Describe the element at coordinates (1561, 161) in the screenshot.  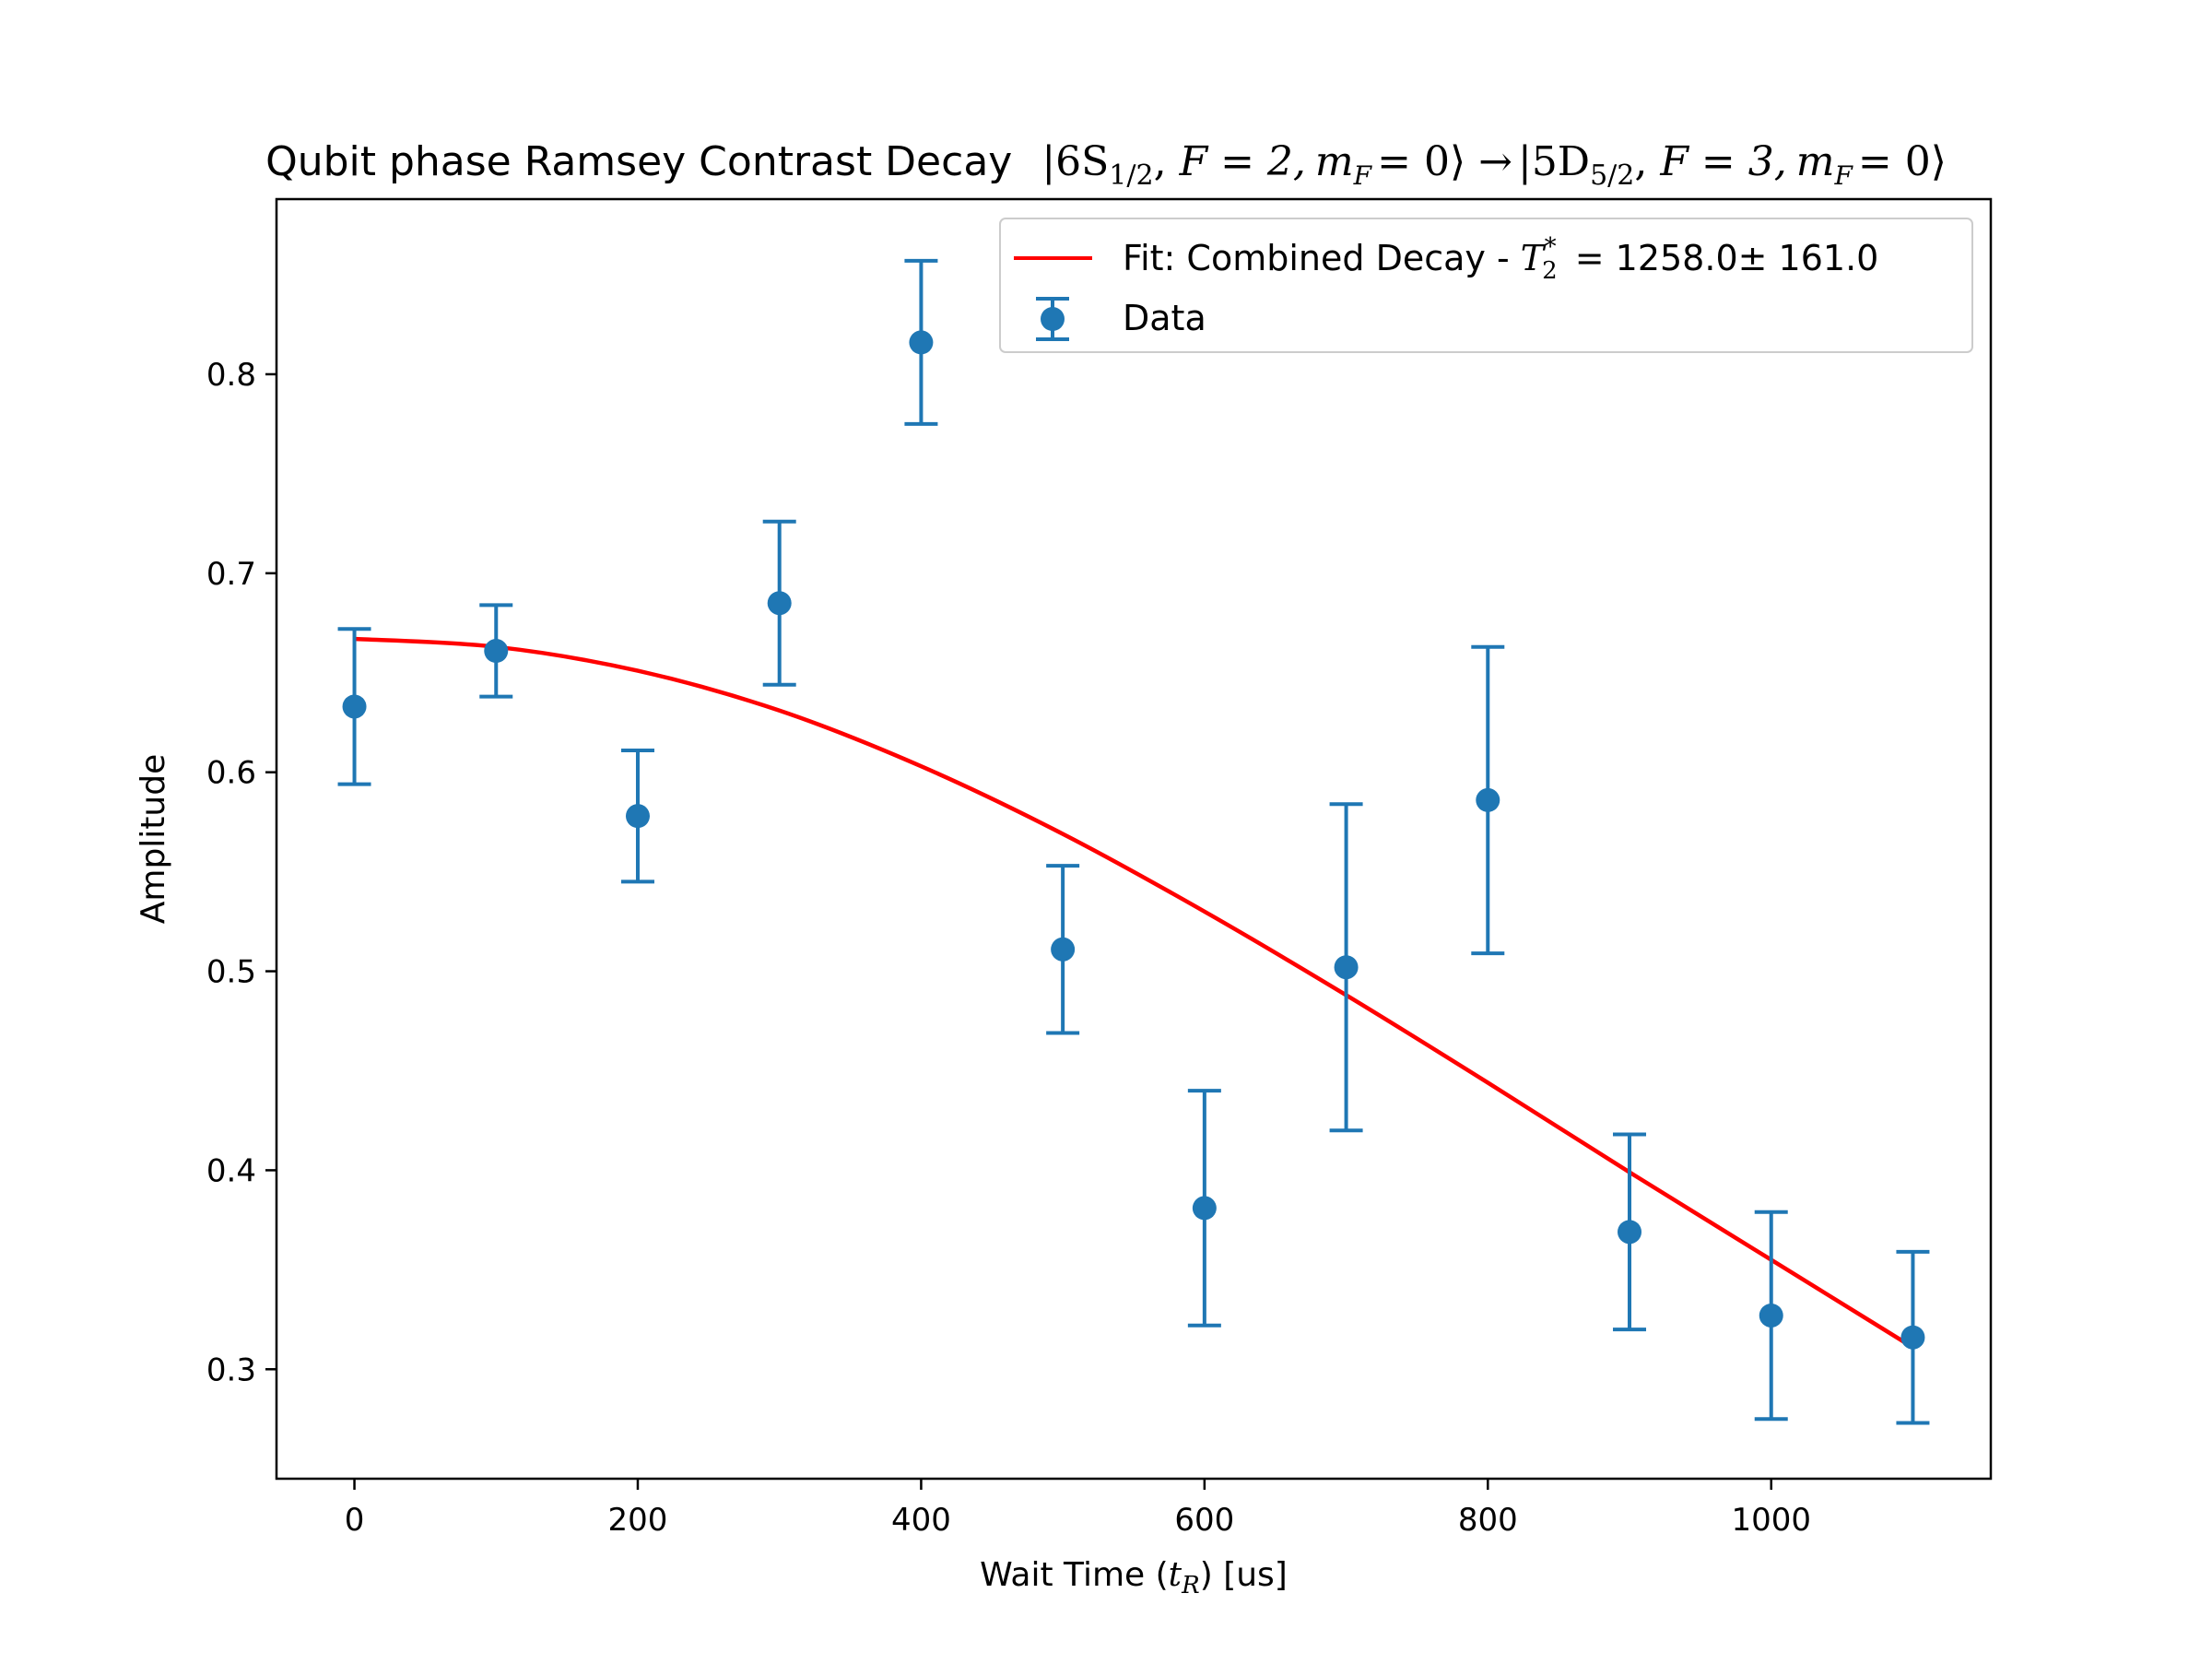
I see `title-ket2-state: 5D` at that location.